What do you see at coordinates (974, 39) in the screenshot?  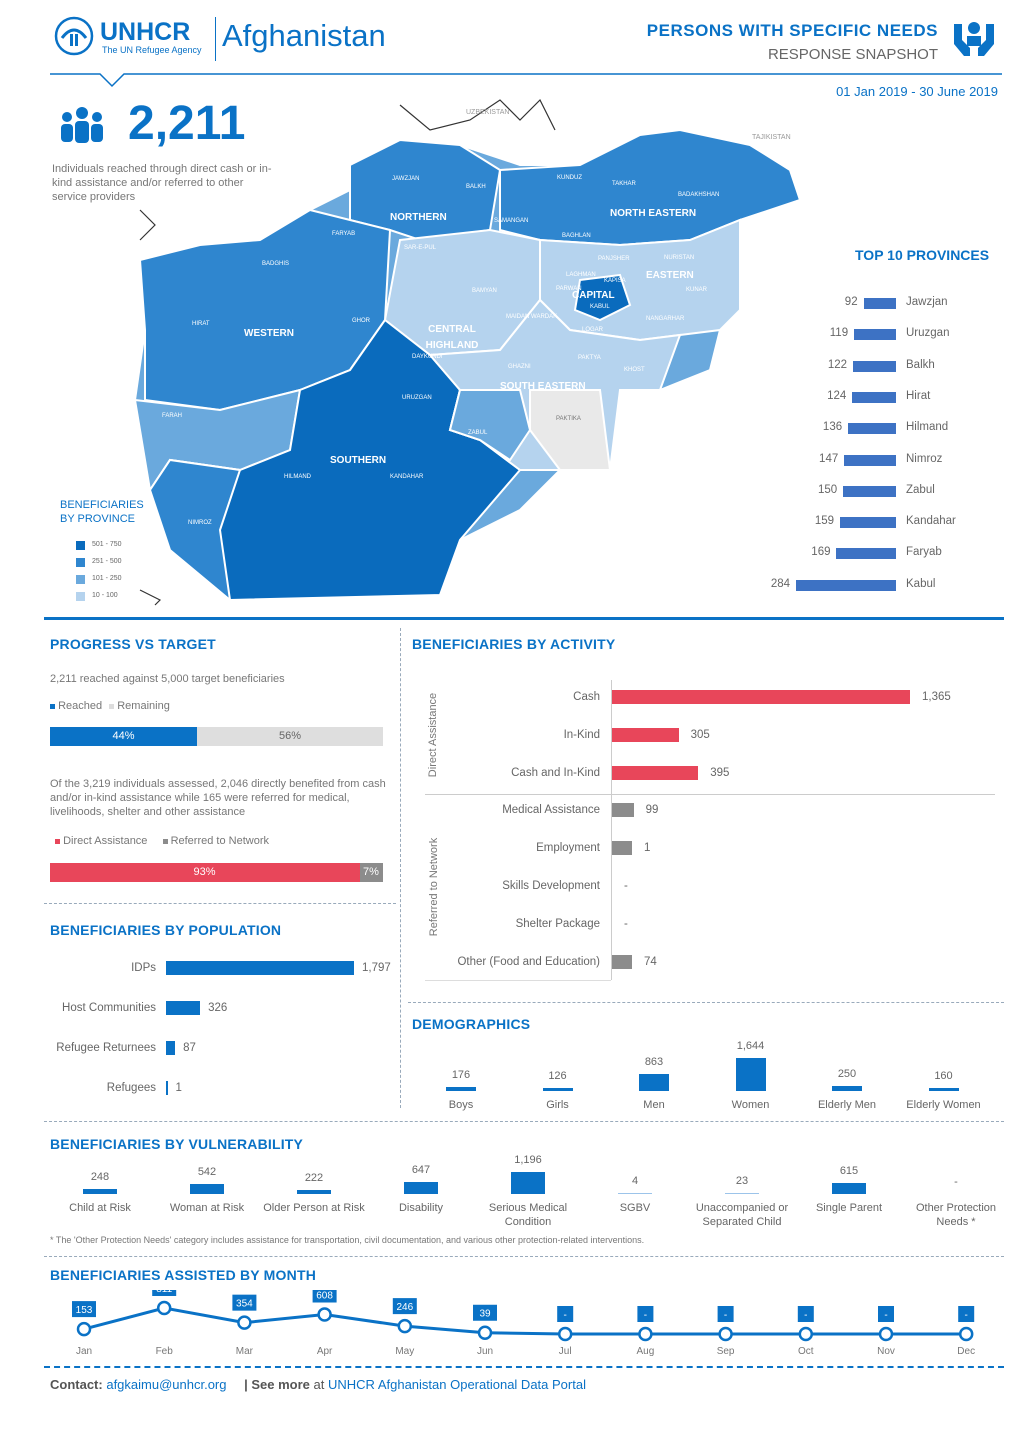 I see `hands-person-icon` at bounding box center [974, 39].